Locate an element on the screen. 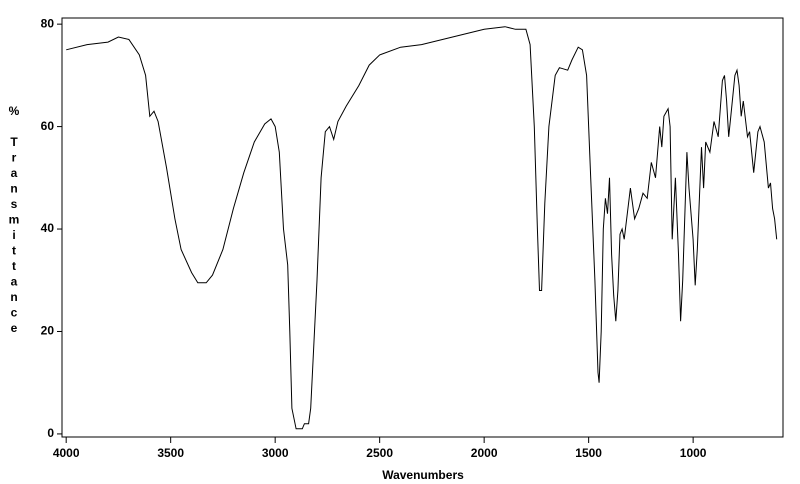 The width and height of the screenshot is (800, 484). y-tick-label: 60 is located at coordinates (48, 126).